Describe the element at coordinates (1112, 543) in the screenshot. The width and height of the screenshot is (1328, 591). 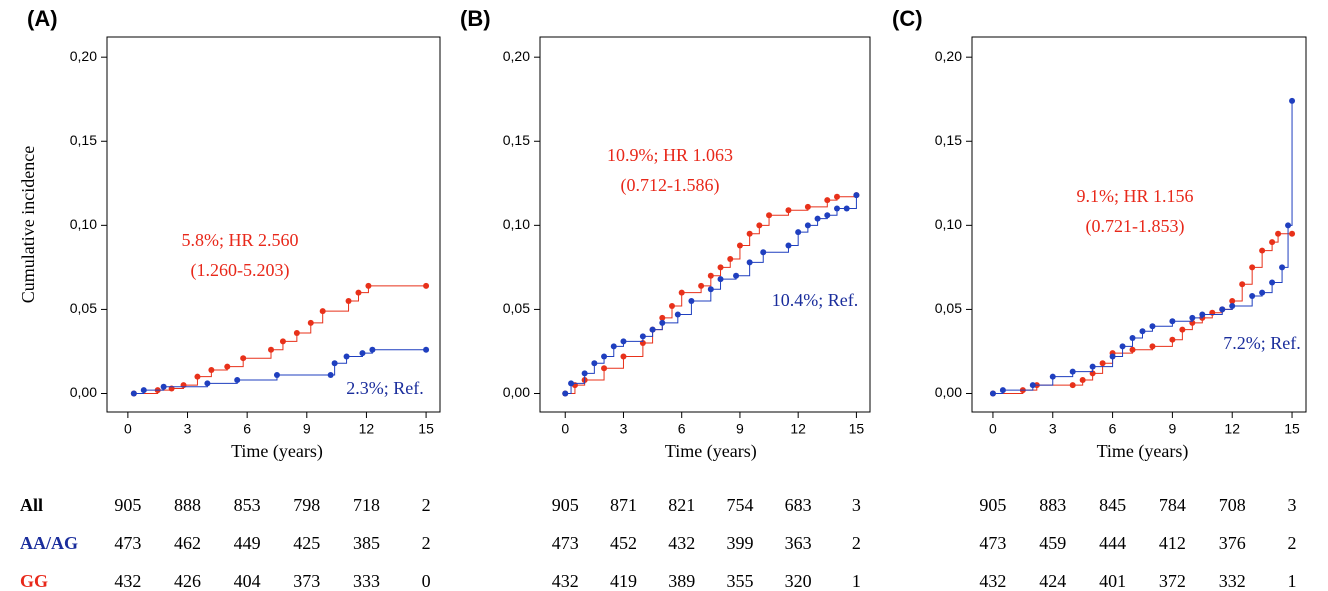
I see `at-risk-count: 444` at that location.